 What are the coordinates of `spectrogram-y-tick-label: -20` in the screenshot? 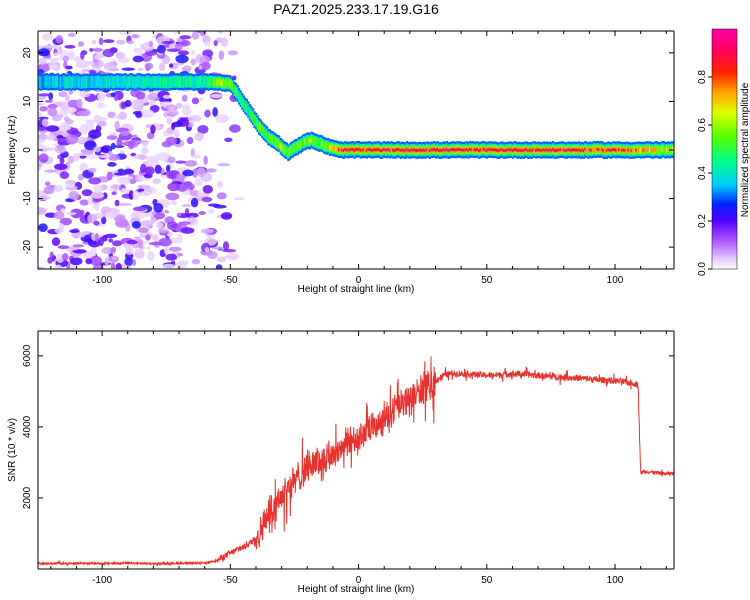 It's located at (27, 246).